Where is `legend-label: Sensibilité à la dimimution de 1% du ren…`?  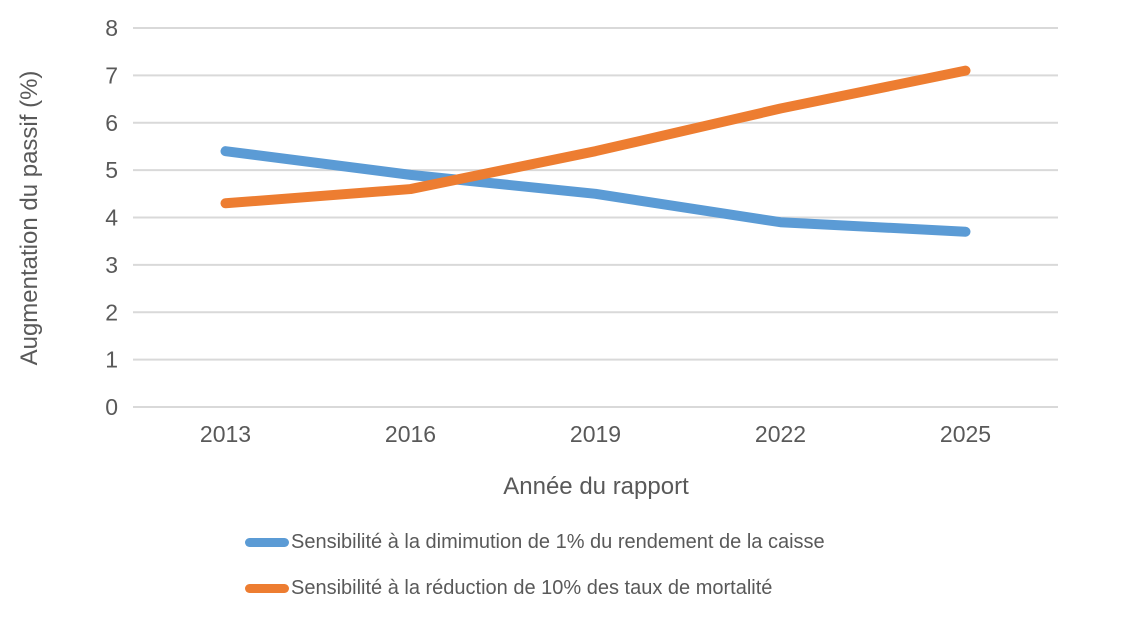 legend-label: Sensibilité à la dimimution de 1% du ren… is located at coordinates (558, 542).